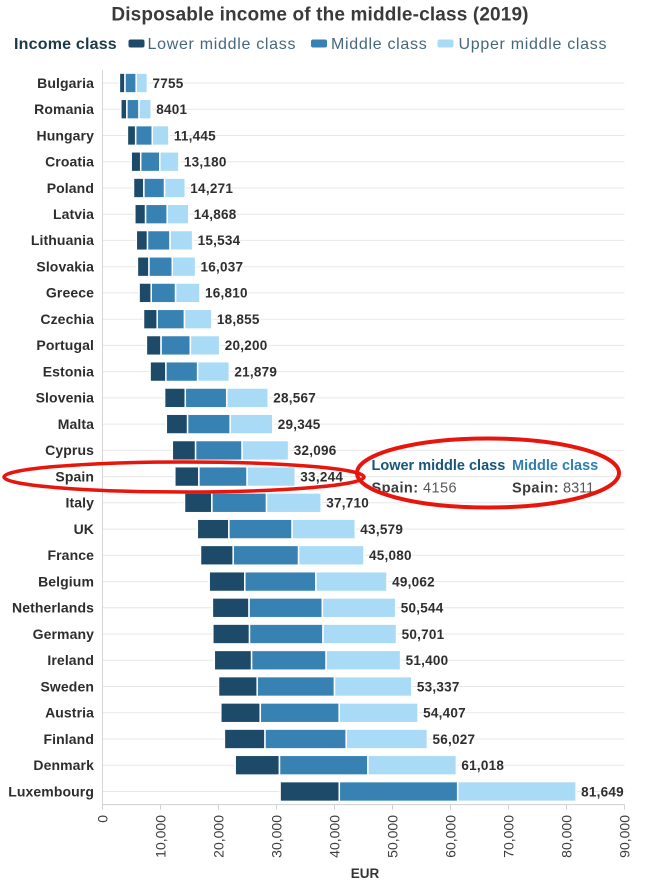  Describe the element at coordinates (161, 836) in the screenshot. I see `svg-text: 10,000` at that location.